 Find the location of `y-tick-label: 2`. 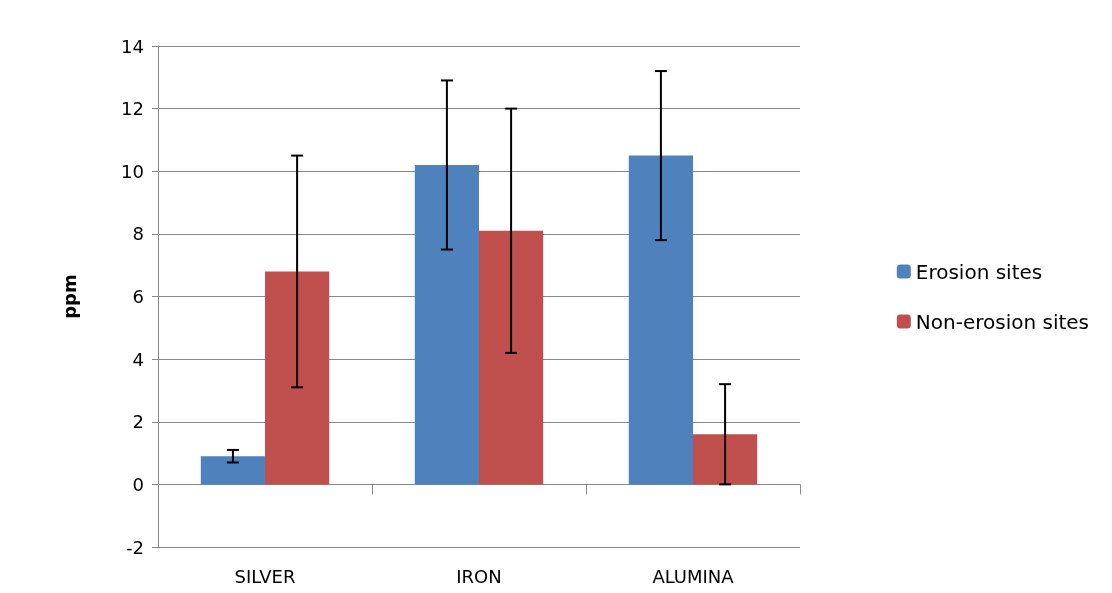

y-tick-label: 2 is located at coordinates (138, 422).